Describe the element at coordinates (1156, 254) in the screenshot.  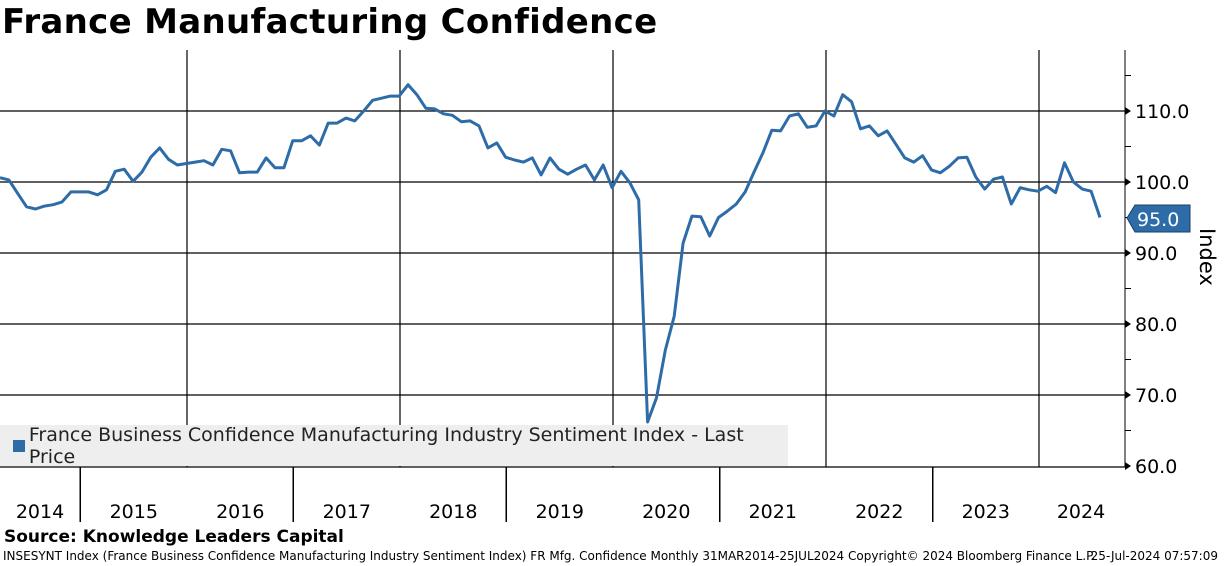
I see `y-tick-label: 90.0` at that location.